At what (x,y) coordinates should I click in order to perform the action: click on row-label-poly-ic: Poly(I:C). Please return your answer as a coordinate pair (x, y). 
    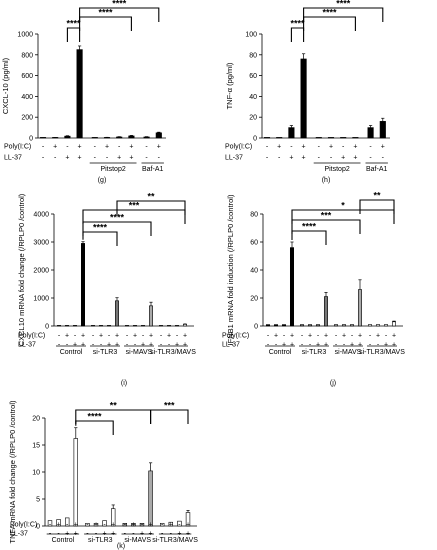
    Looking at the image, I should click on (31, 336).